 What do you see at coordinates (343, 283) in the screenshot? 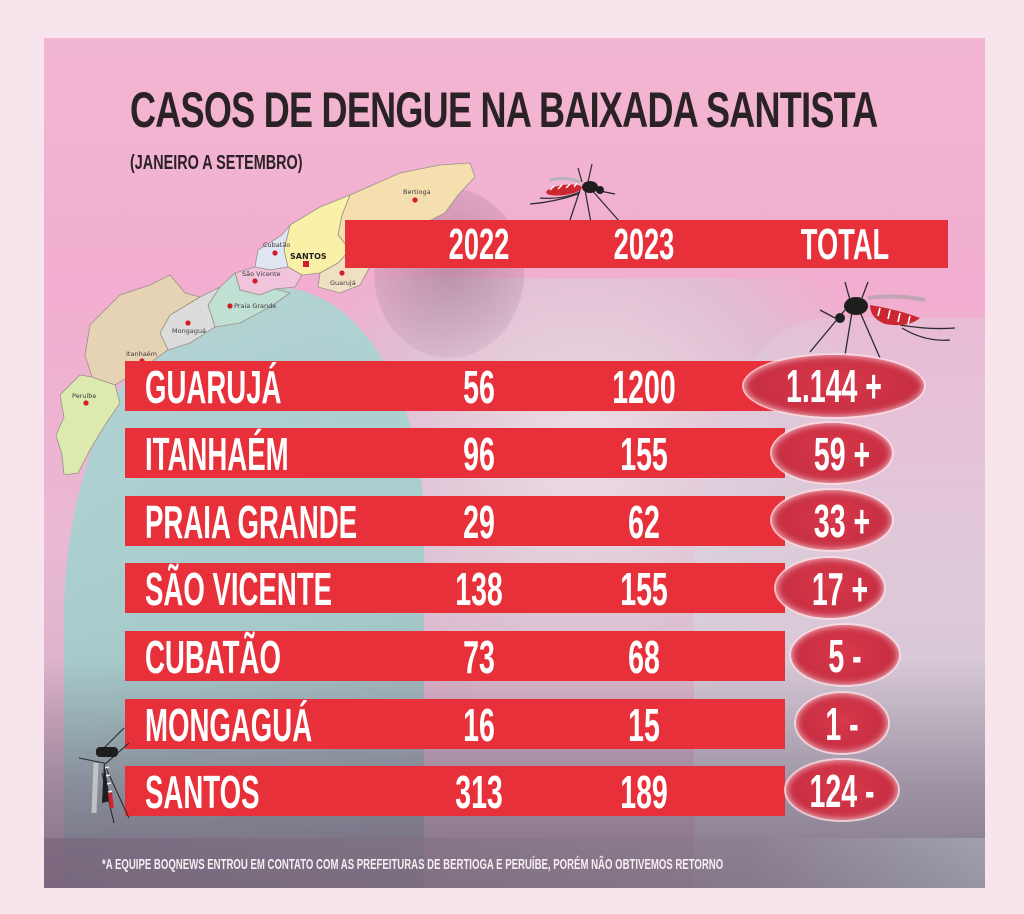
I see `map-label-guaruja: Guarujá` at bounding box center [343, 283].